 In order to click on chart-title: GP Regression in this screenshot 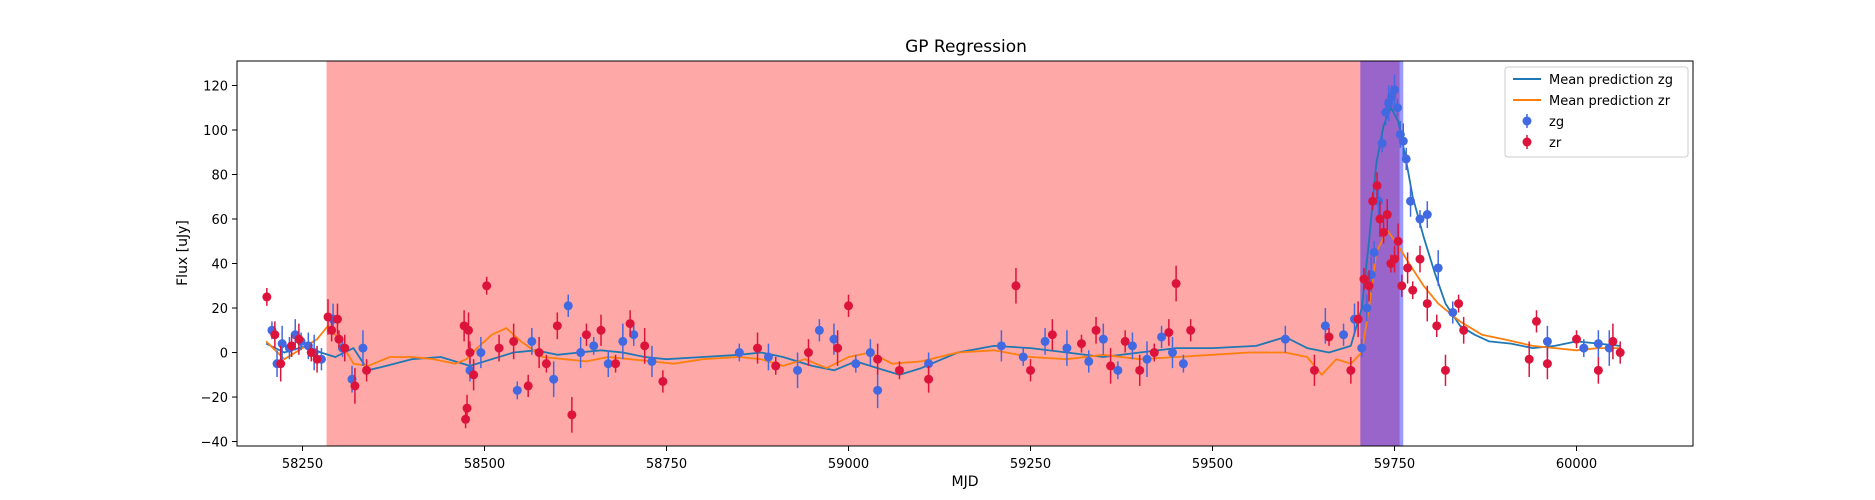, I will do `click(966, 47)`.